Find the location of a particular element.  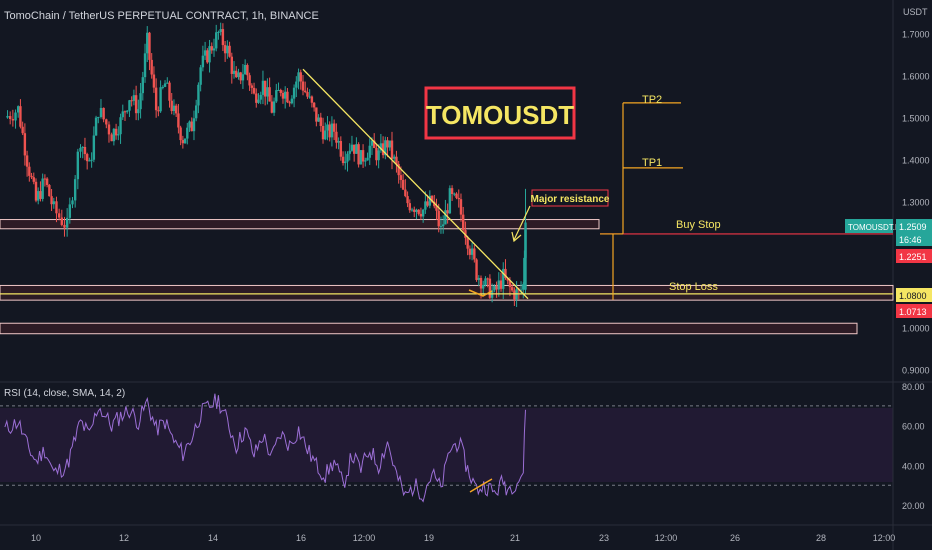

time-axis: 10 12 14 16 12:00 19 21 23 12:00 26 28 12:00 is located at coordinates (463, 538).